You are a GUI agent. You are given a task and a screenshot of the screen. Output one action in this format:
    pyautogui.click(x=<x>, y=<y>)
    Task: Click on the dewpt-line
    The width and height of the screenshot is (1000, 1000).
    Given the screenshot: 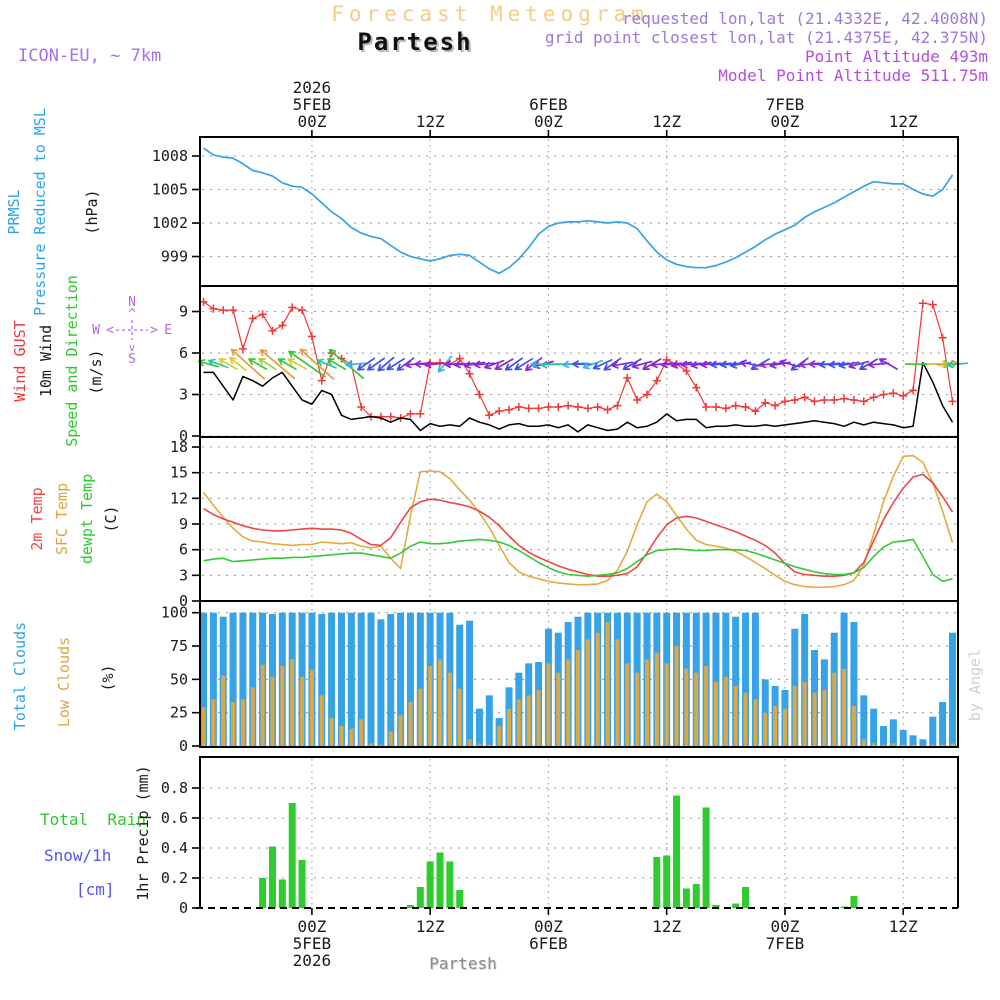 What is the action you would take?
    pyautogui.click(x=578, y=560)
    